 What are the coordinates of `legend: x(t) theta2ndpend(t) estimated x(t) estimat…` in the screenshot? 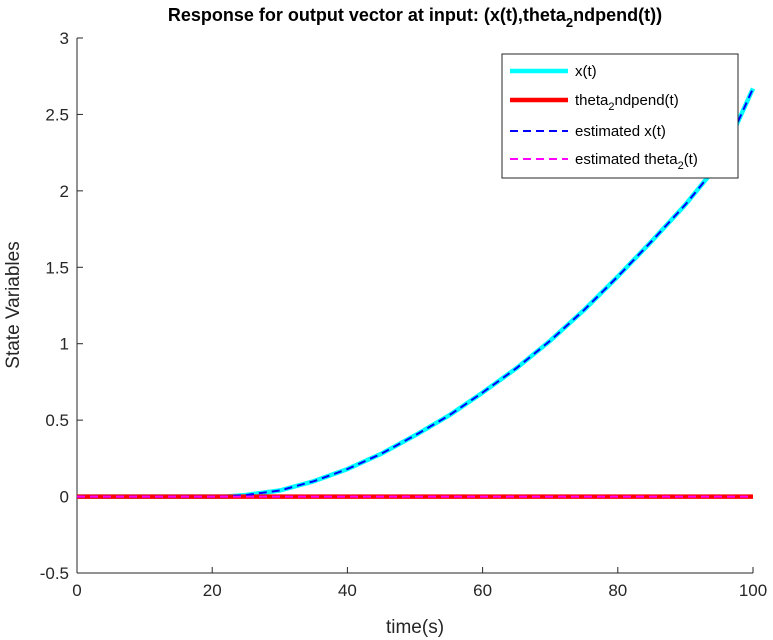 It's located at (620, 116).